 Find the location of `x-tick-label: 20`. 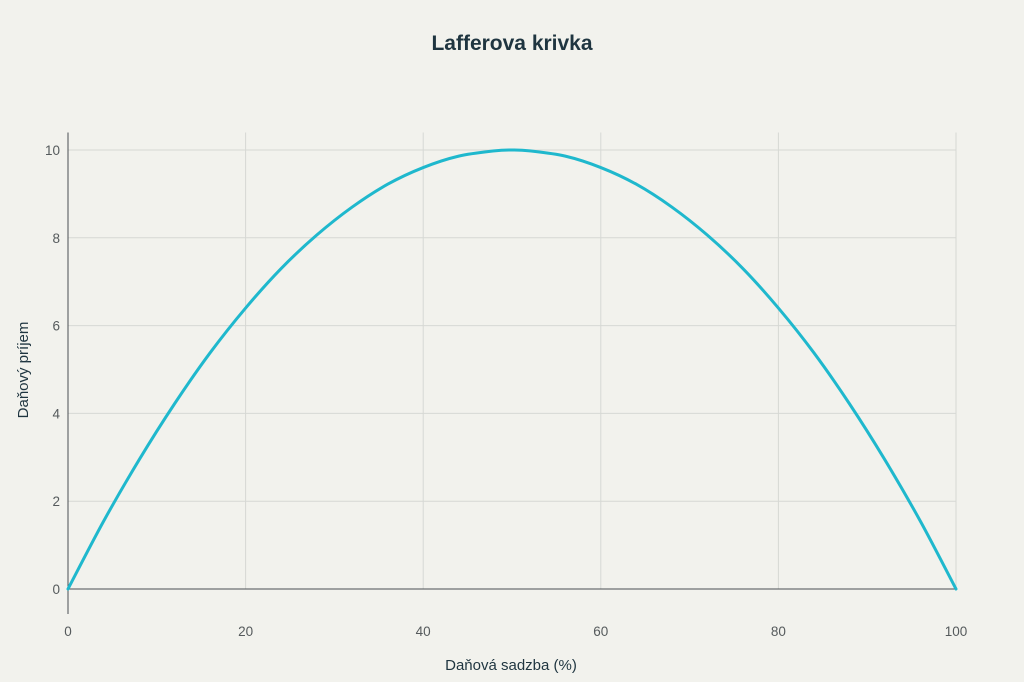

x-tick-label: 20 is located at coordinates (245, 631).